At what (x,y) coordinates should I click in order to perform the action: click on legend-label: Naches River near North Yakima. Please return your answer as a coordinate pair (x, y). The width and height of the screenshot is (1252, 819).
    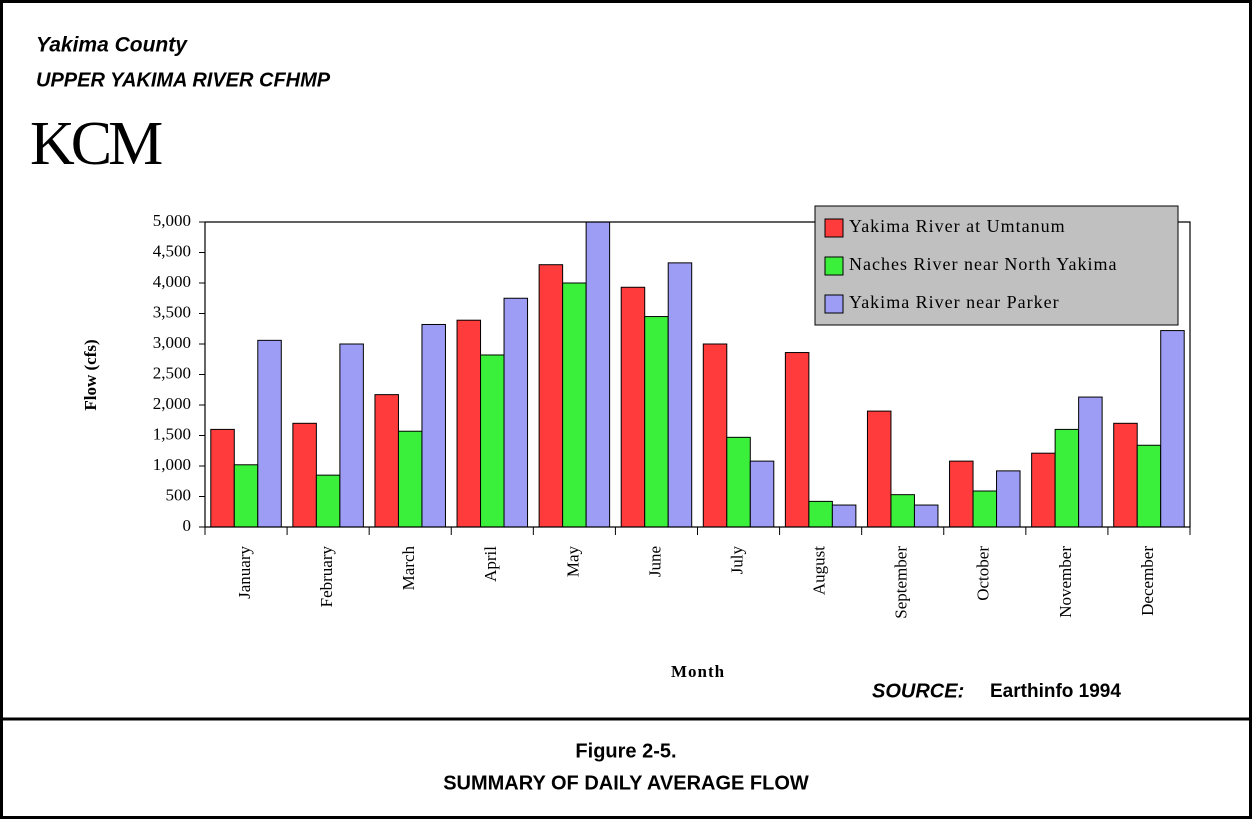
    Looking at the image, I should click on (983, 264).